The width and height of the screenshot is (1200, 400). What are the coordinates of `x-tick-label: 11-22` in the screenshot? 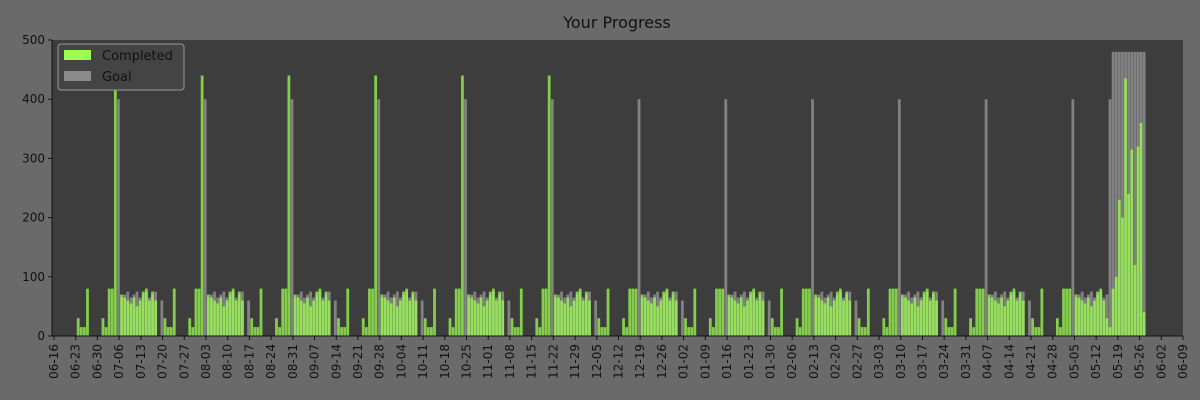 It's located at (553, 361).